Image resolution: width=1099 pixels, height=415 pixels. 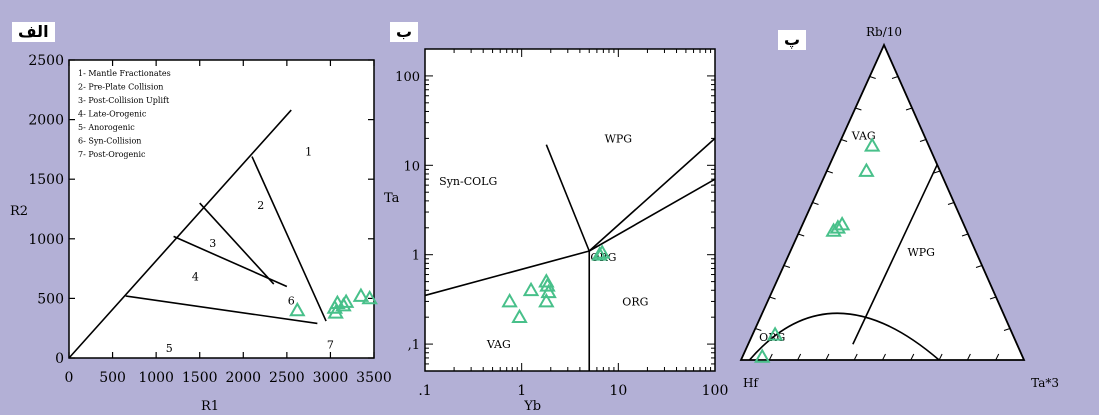 I want to click on x-tick-label: .1, so click(x=424, y=391).